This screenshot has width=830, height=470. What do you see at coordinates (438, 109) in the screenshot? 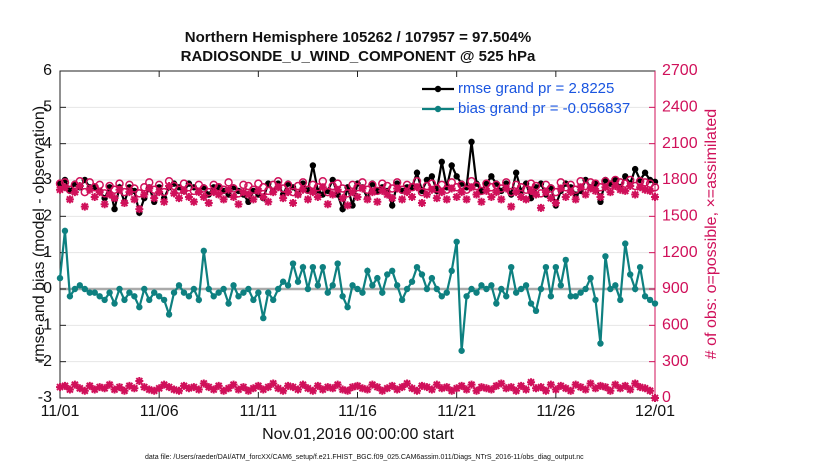
I see `legend-marker` at bounding box center [438, 109].